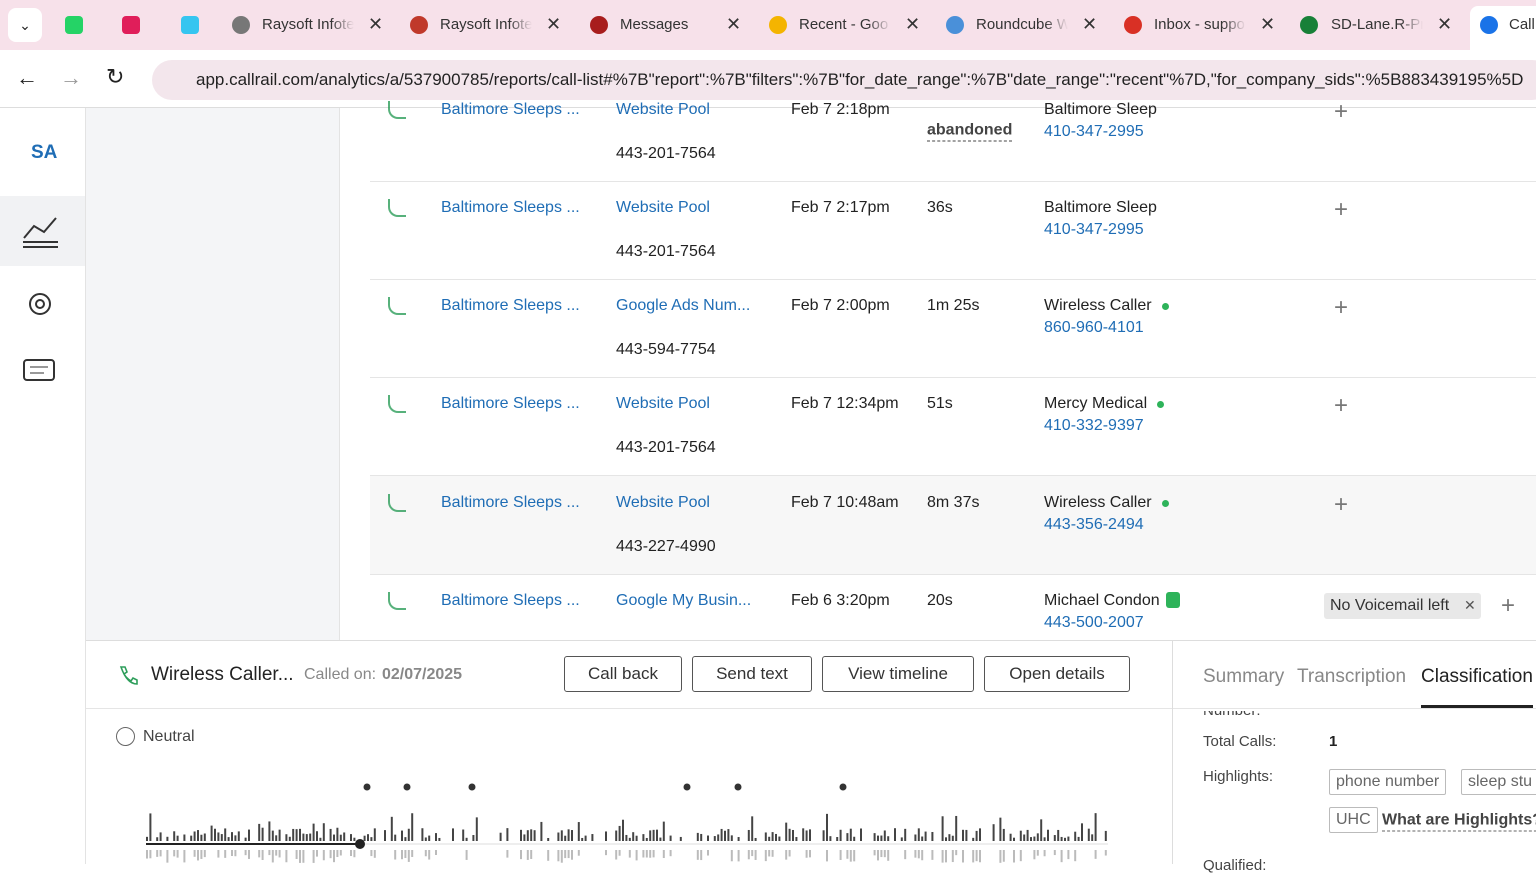 This screenshot has width=1536, height=876. I want to click on caller-phone: 410-332-9397, so click(1094, 425).